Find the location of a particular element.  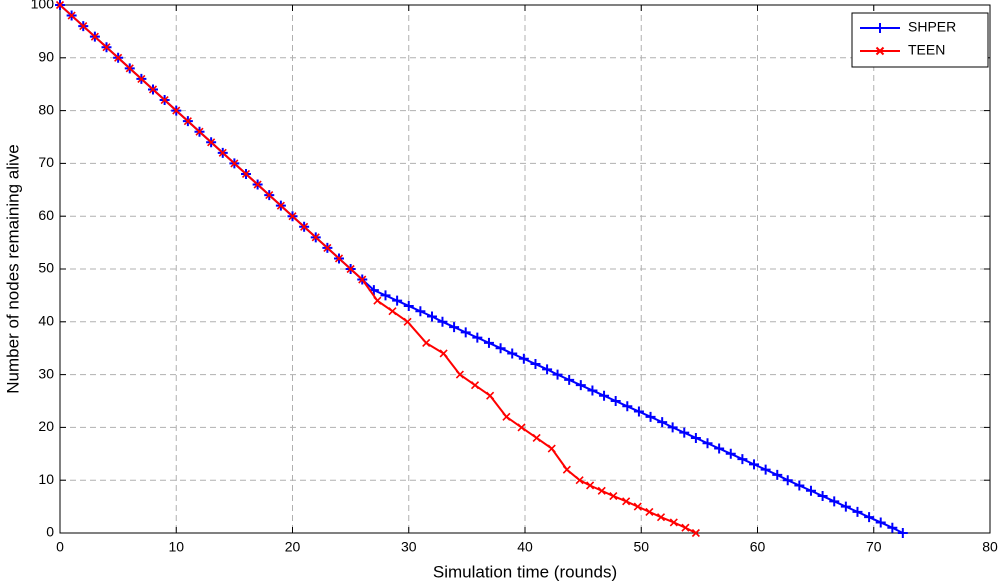

y-tick-label: 70 is located at coordinates (46, 162).